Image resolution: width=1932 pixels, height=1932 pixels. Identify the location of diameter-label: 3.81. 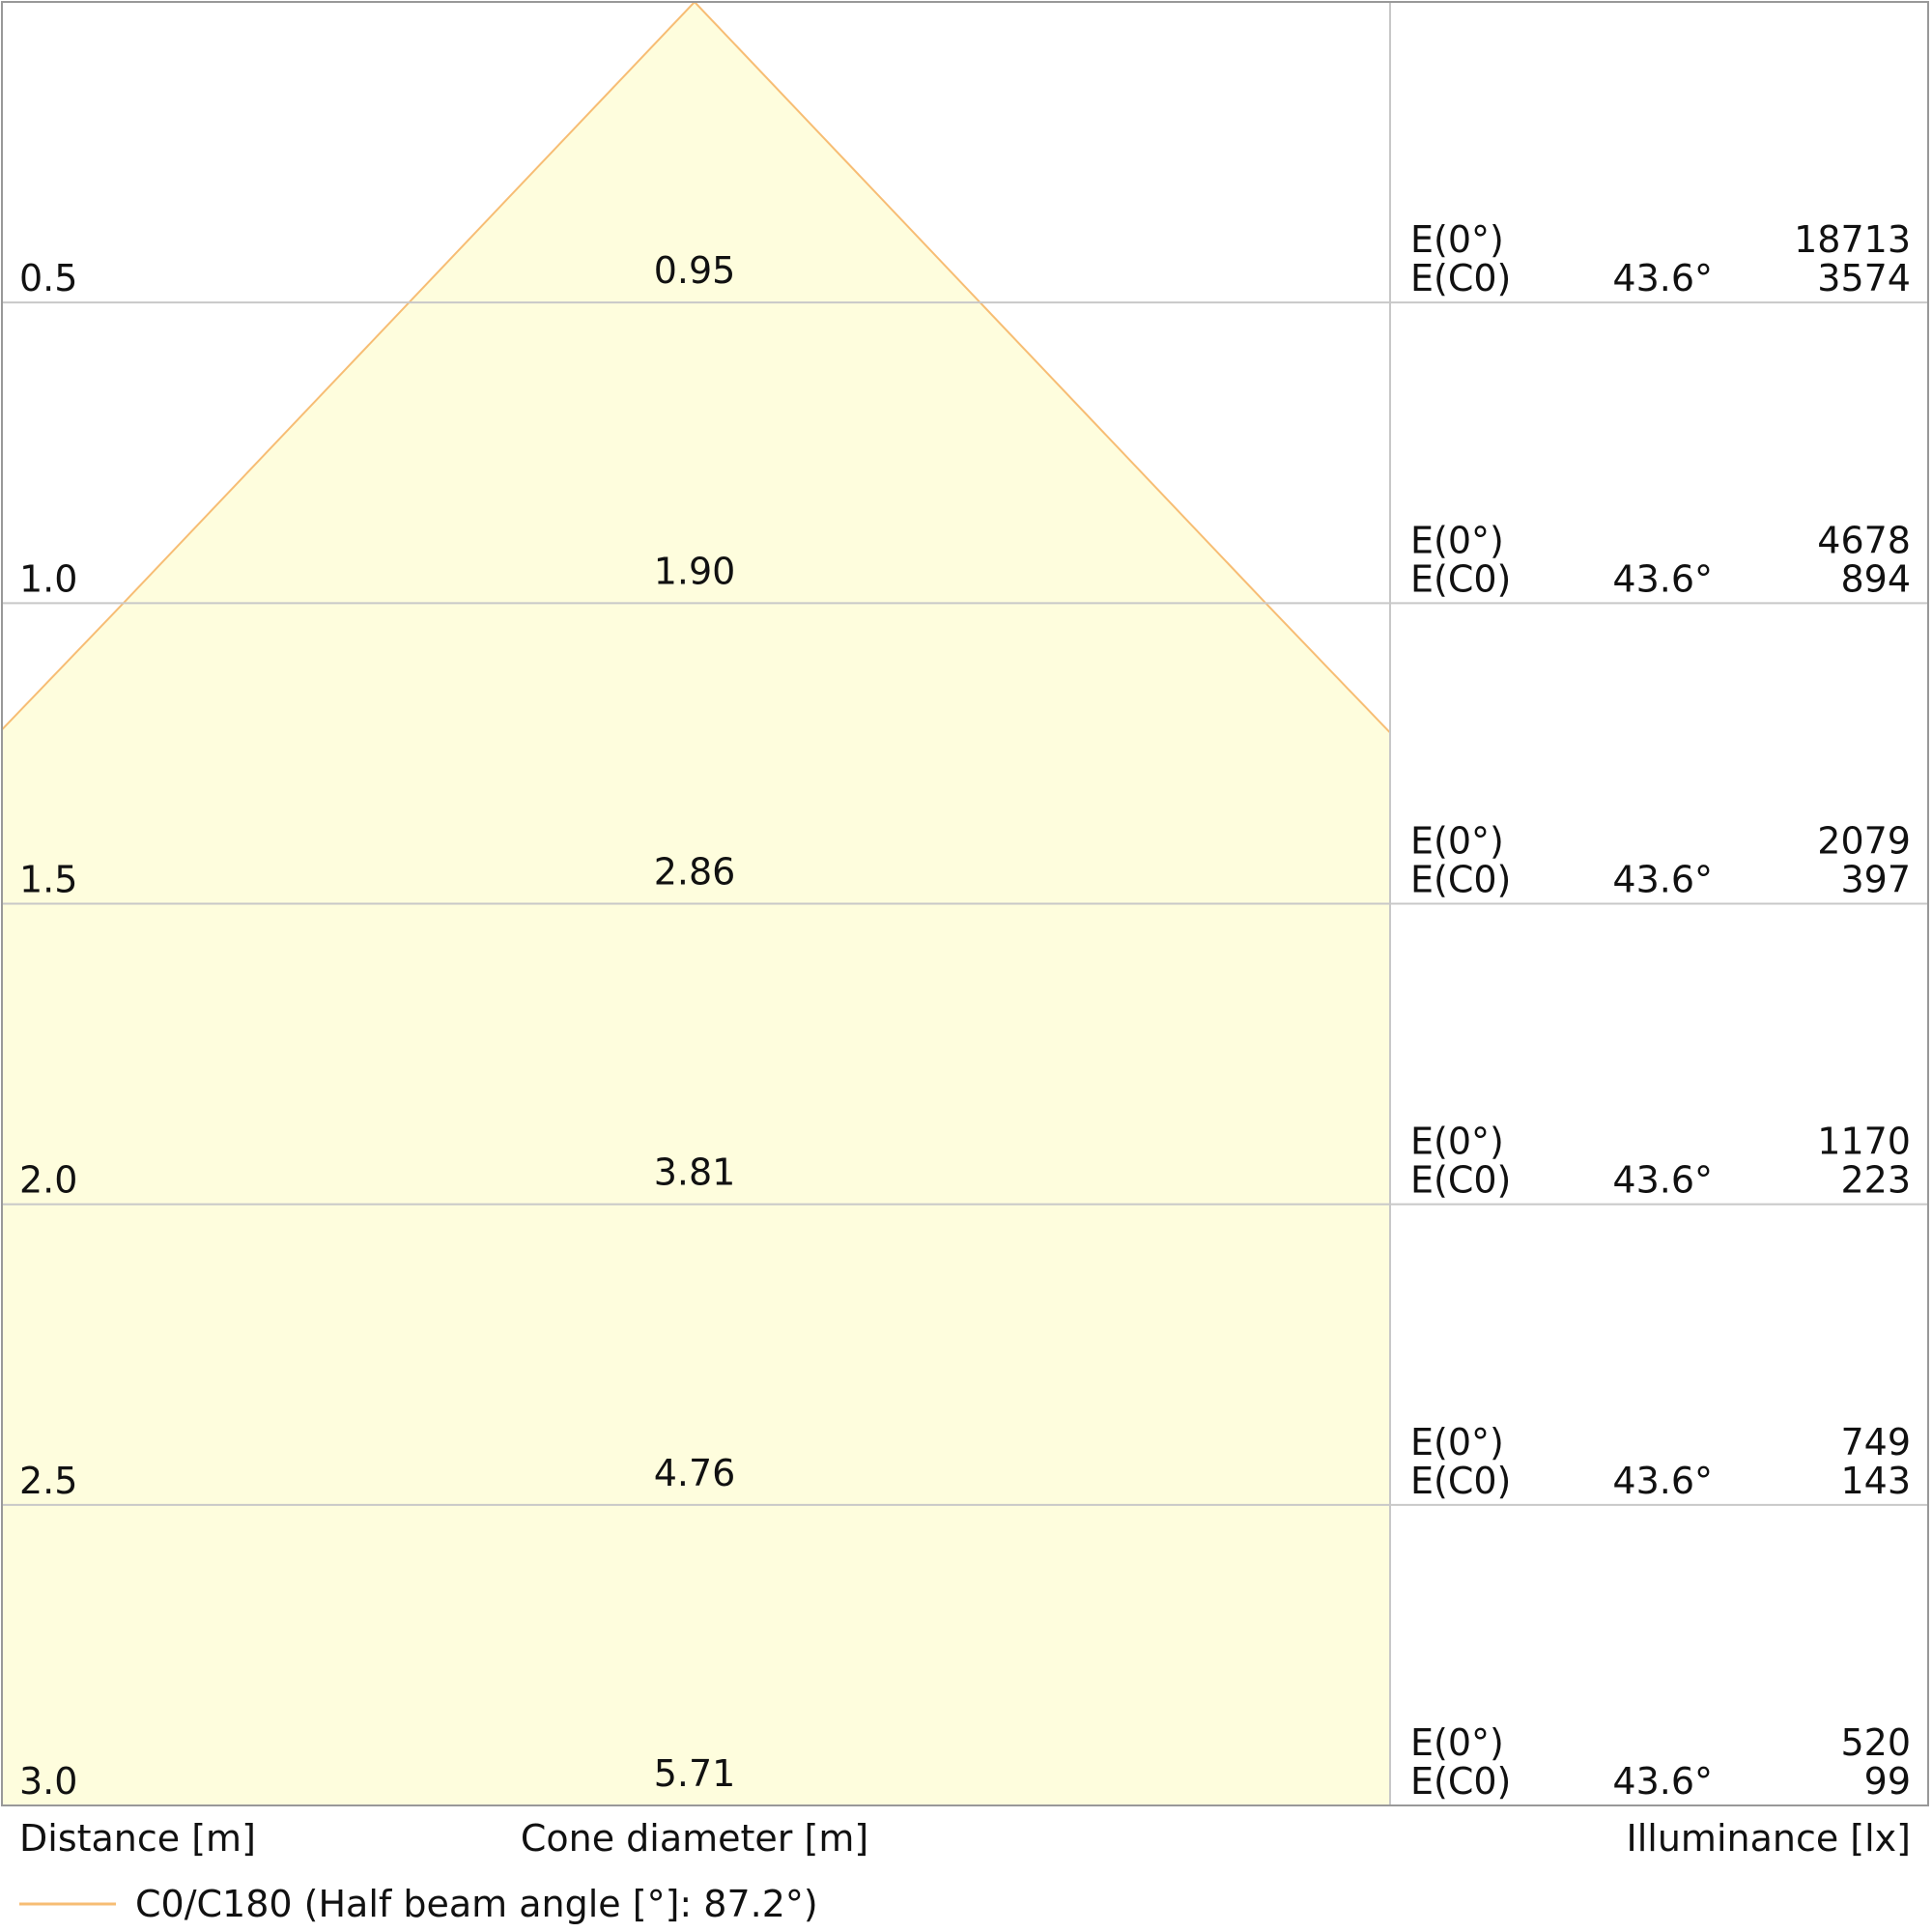
(695, 1172).